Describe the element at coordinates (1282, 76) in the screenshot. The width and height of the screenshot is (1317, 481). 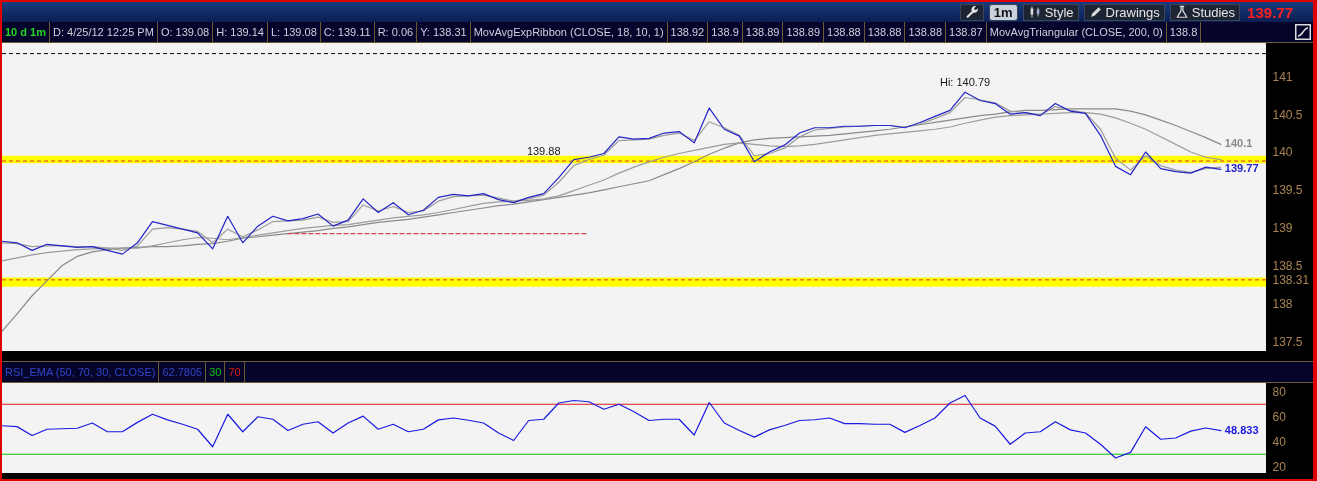
I see `y-tick-label: 141` at that location.